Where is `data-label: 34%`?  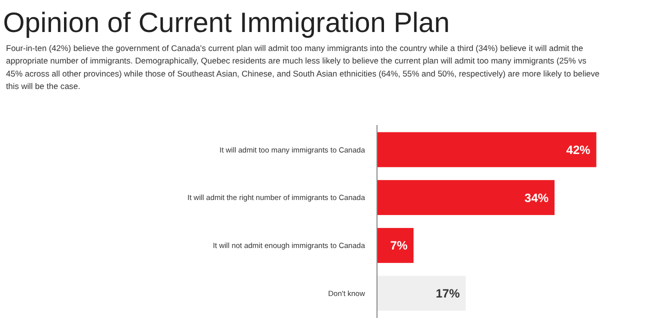 data-label: 34% is located at coordinates (536, 197).